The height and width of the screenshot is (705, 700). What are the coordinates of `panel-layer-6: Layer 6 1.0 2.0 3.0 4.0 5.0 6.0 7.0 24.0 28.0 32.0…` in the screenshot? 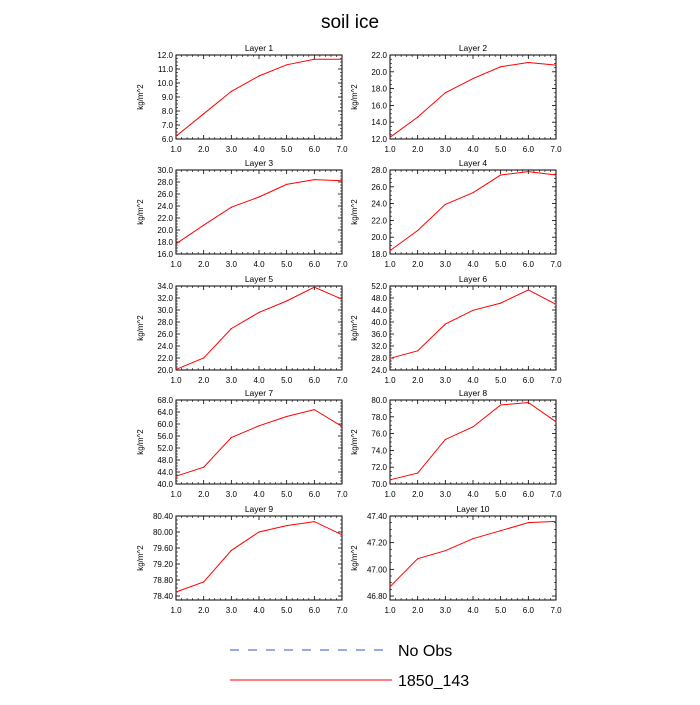 It's located at (456, 329).